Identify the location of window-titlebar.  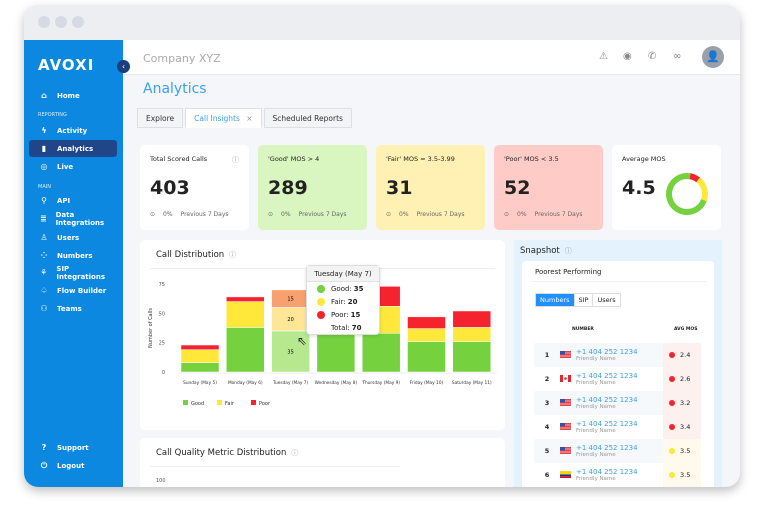
(382, 22).